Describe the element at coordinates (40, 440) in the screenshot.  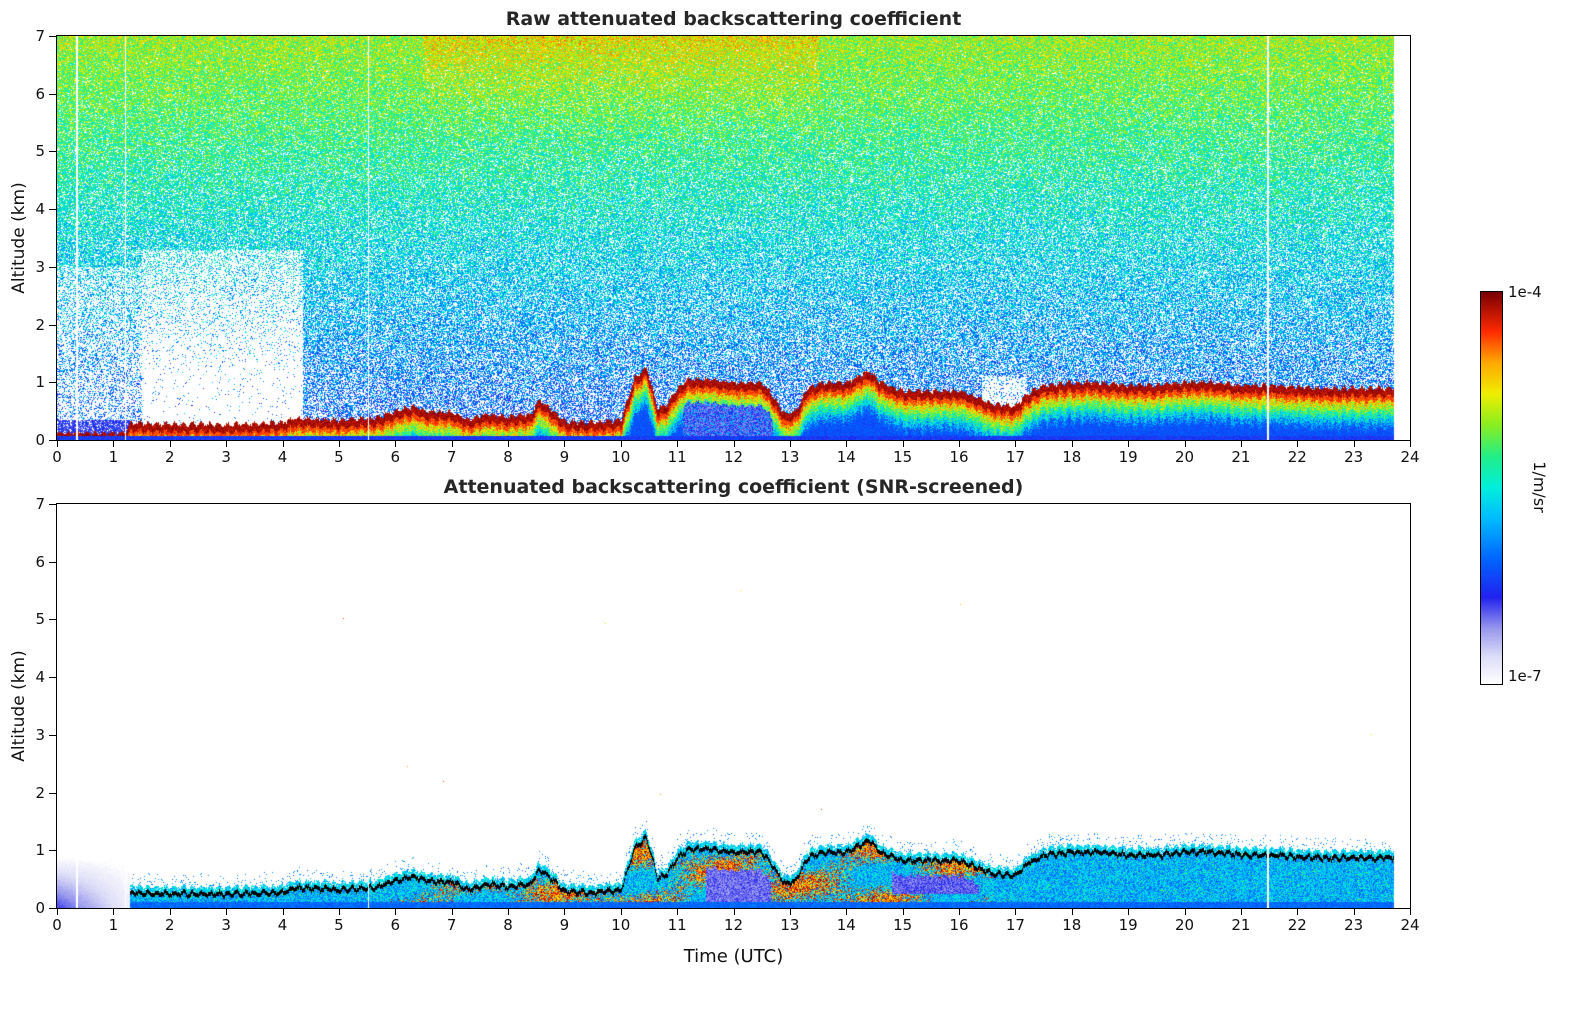
I see `y-tick-label: 0` at that location.